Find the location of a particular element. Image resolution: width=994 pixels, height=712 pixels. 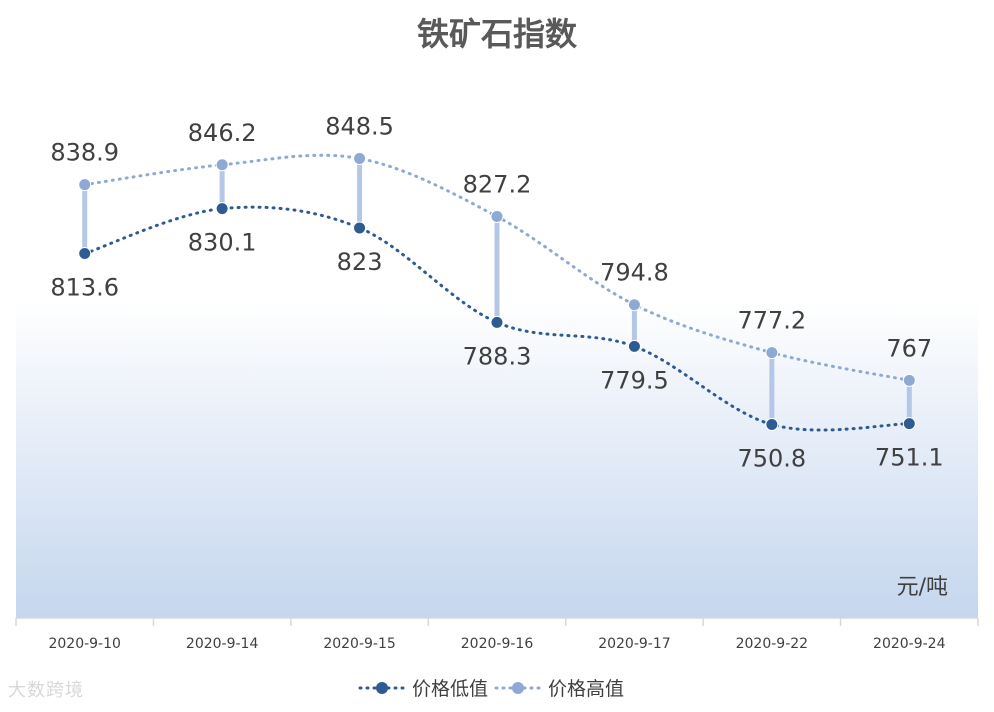

data-label-high: 777.2 is located at coordinates (771, 321).